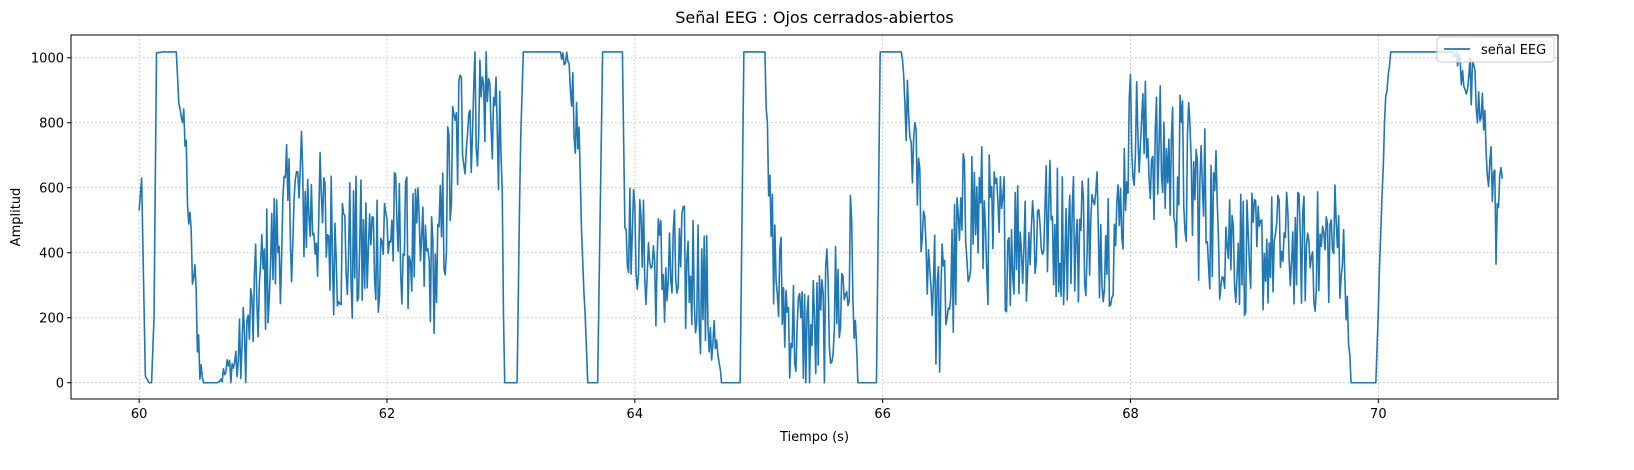 This screenshot has width=1634, height=470. Describe the element at coordinates (51, 188) in the screenshot. I see `y-tick-label: 600` at that location.